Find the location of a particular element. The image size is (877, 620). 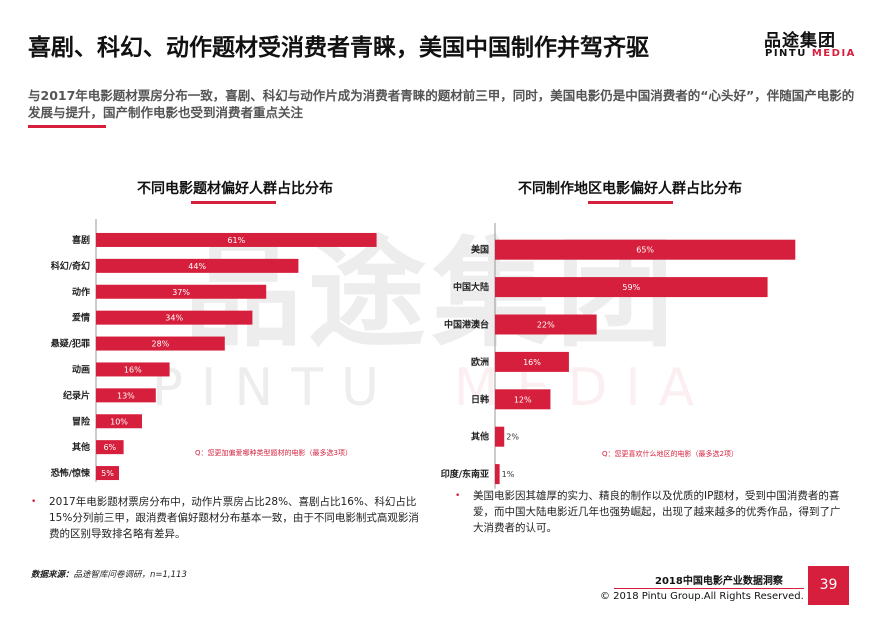

value-label: 13% is located at coordinates (126, 395).